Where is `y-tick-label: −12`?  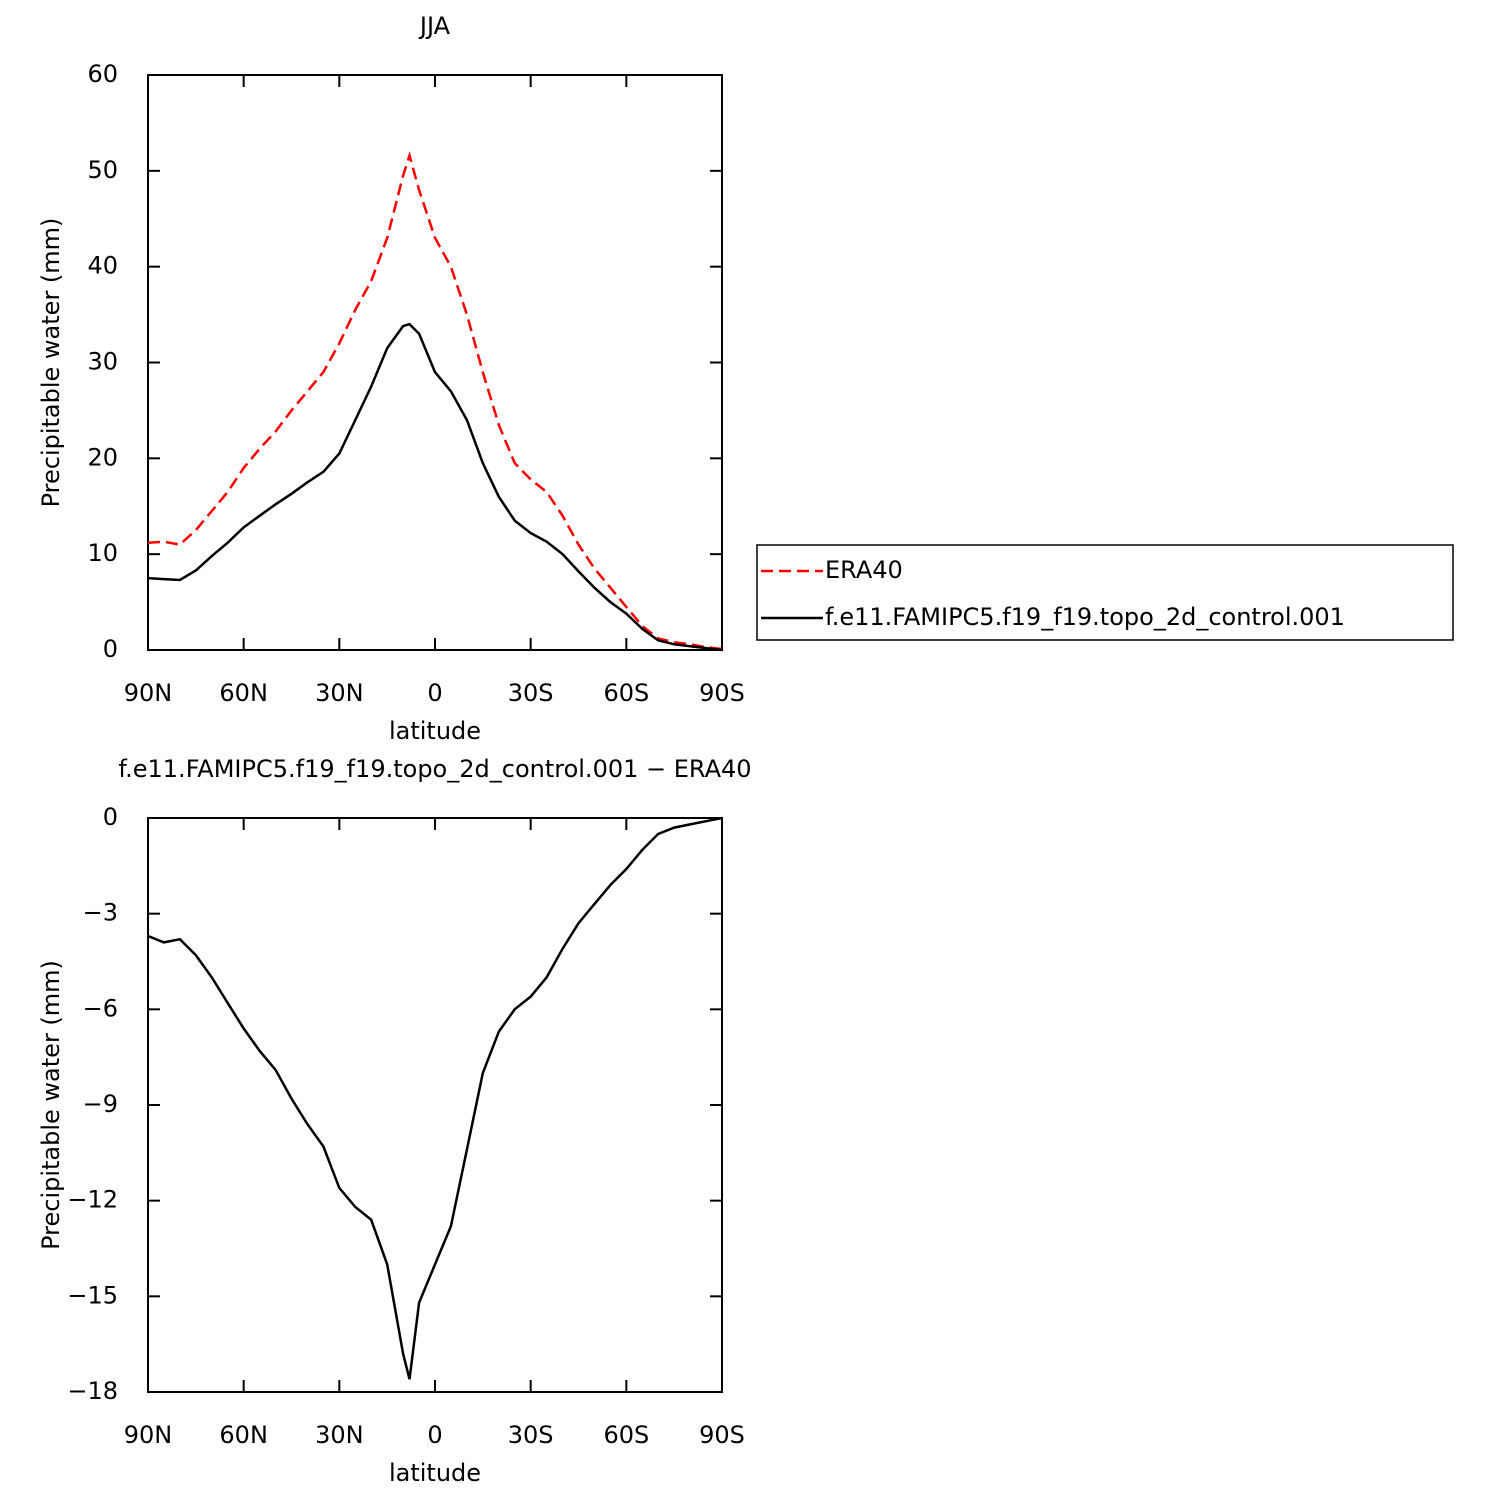
y-tick-label: −12 is located at coordinates (92, 1200).